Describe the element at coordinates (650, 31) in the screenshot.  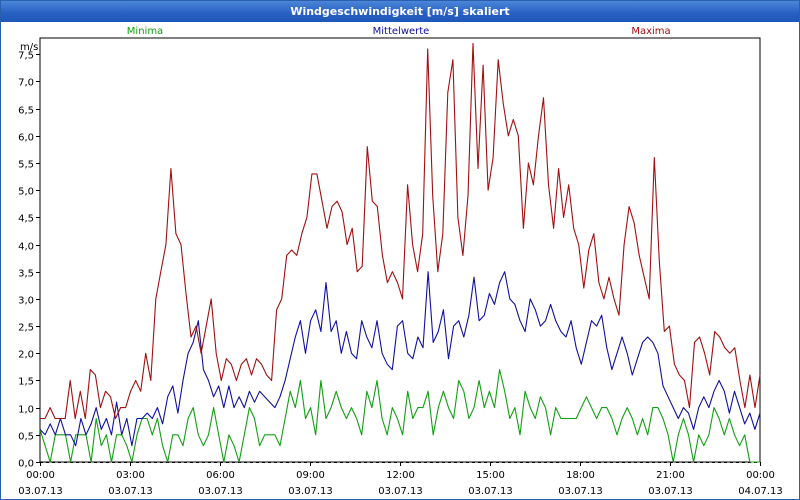
I see `legend-maxima: Maxima` at that location.